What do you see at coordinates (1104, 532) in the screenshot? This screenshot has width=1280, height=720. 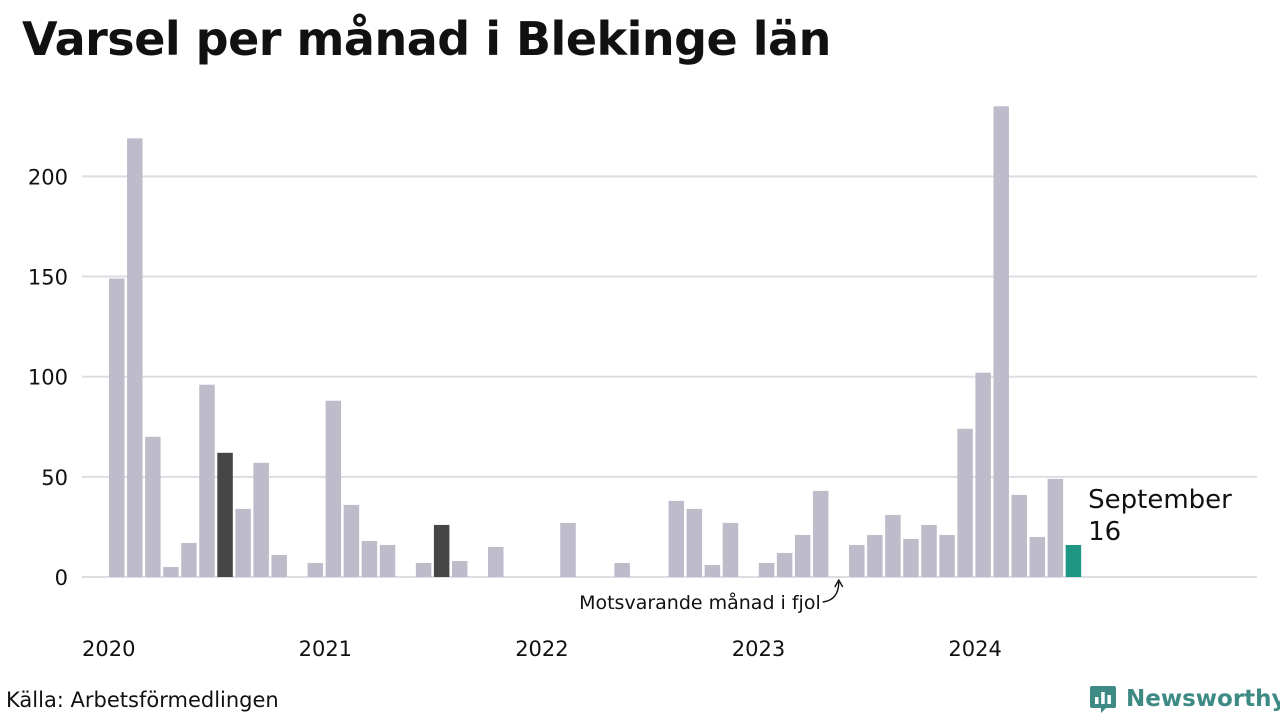 I see `highlight-value-label: 16` at bounding box center [1104, 532].